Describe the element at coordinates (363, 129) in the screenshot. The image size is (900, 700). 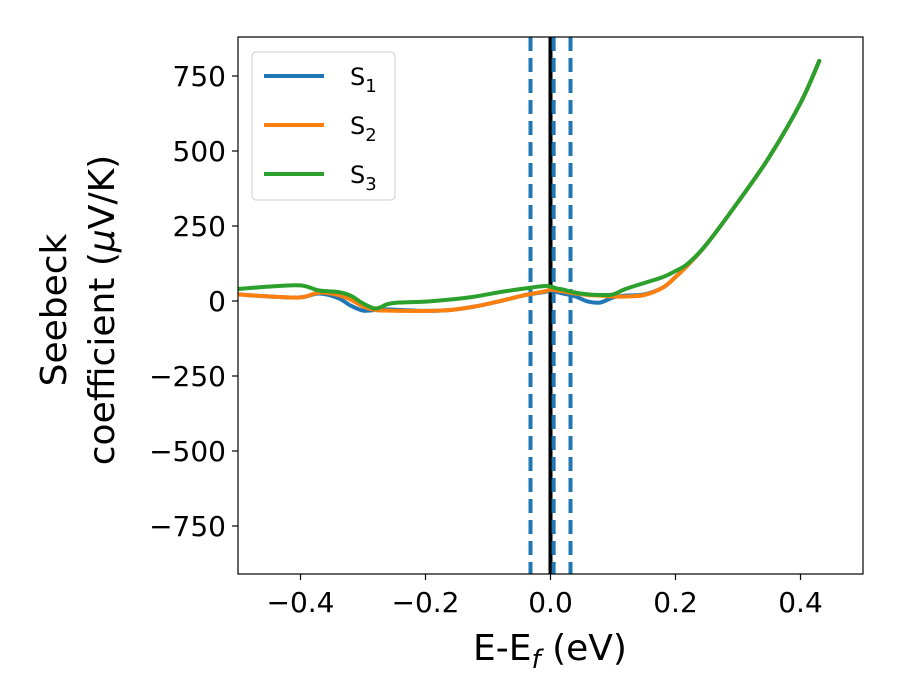
I see `legend-label-s2: S2` at that location.